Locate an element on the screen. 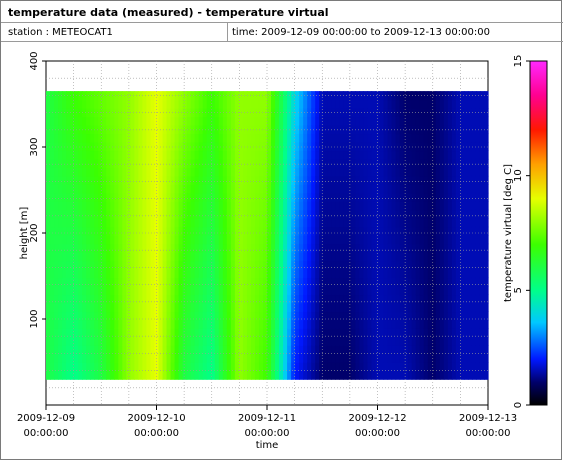 The width and height of the screenshot is (564, 462). x-tick-date: 2009-12-12 is located at coordinates (377, 418).